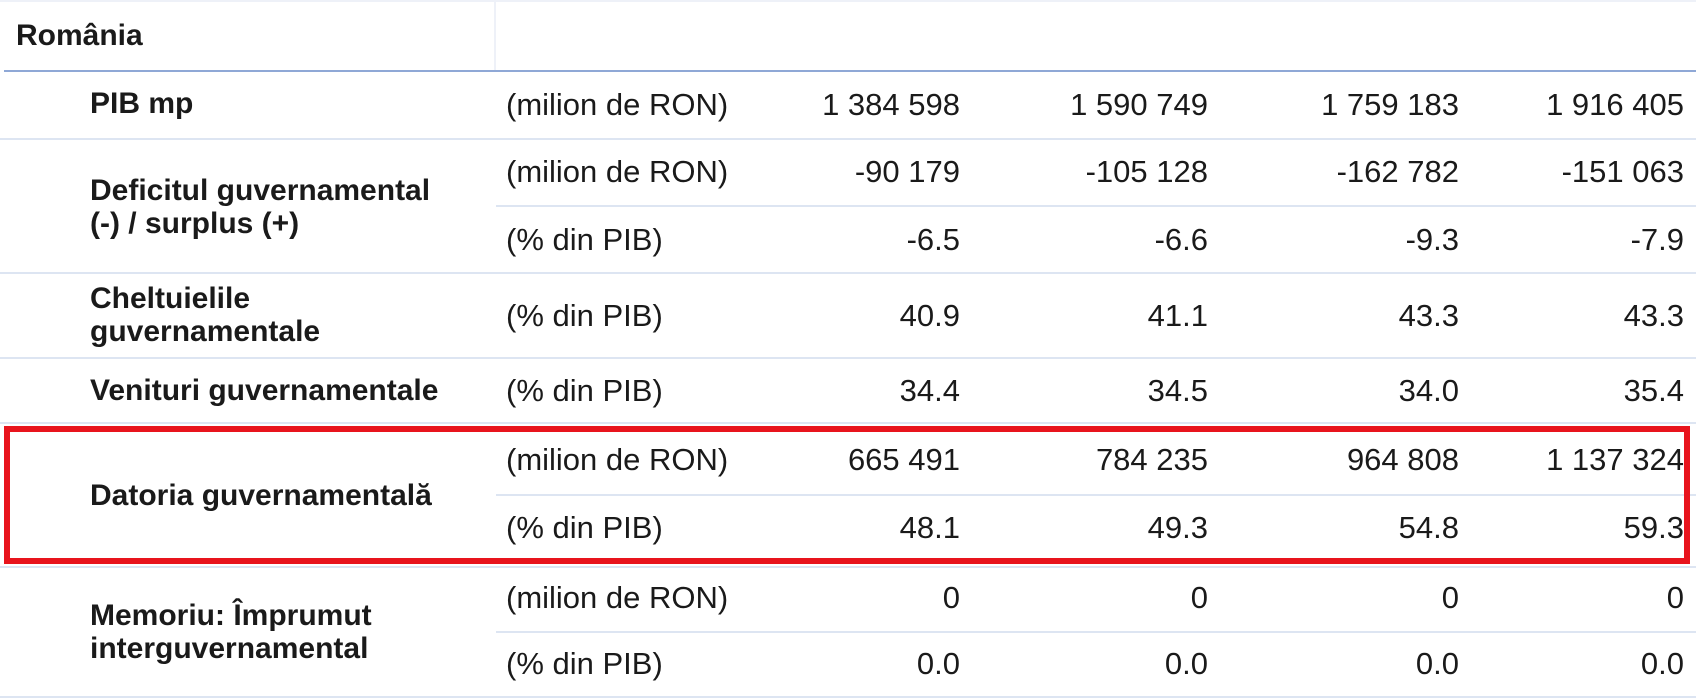 The height and width of the screenshot is (700, 1696). Describe the element at coordinates (264, 390) in the screenshot. I see `indicator-label: Venituri guvernamentale` at that location.